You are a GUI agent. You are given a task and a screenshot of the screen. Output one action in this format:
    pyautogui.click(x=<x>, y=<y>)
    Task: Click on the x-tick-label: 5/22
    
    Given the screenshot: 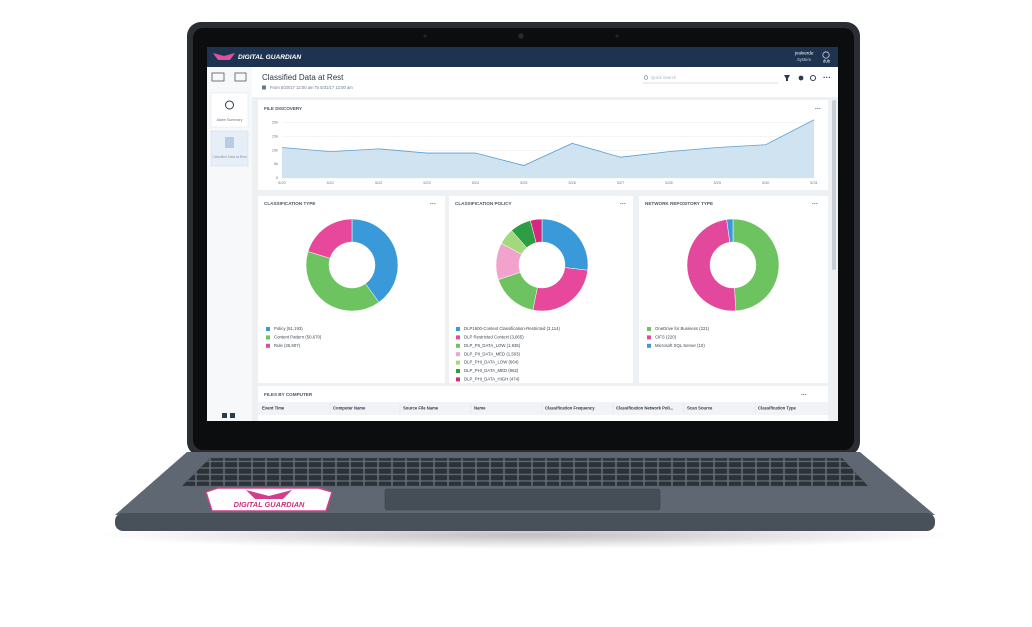 What is the action you would take?
    pyautogui.click(x=378, y=183)
    